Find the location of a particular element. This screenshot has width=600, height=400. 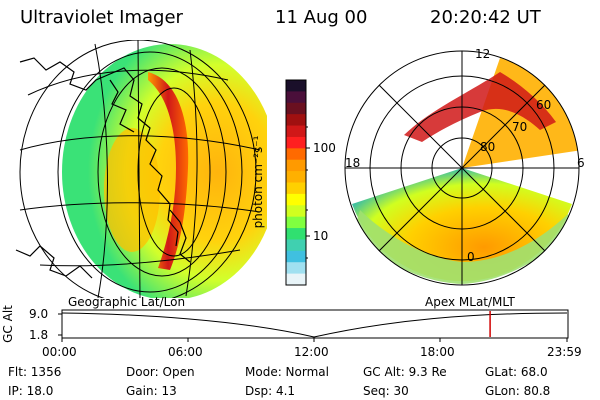

timeline-ytick-9: 9.0 is located at coordinates (39, 314).